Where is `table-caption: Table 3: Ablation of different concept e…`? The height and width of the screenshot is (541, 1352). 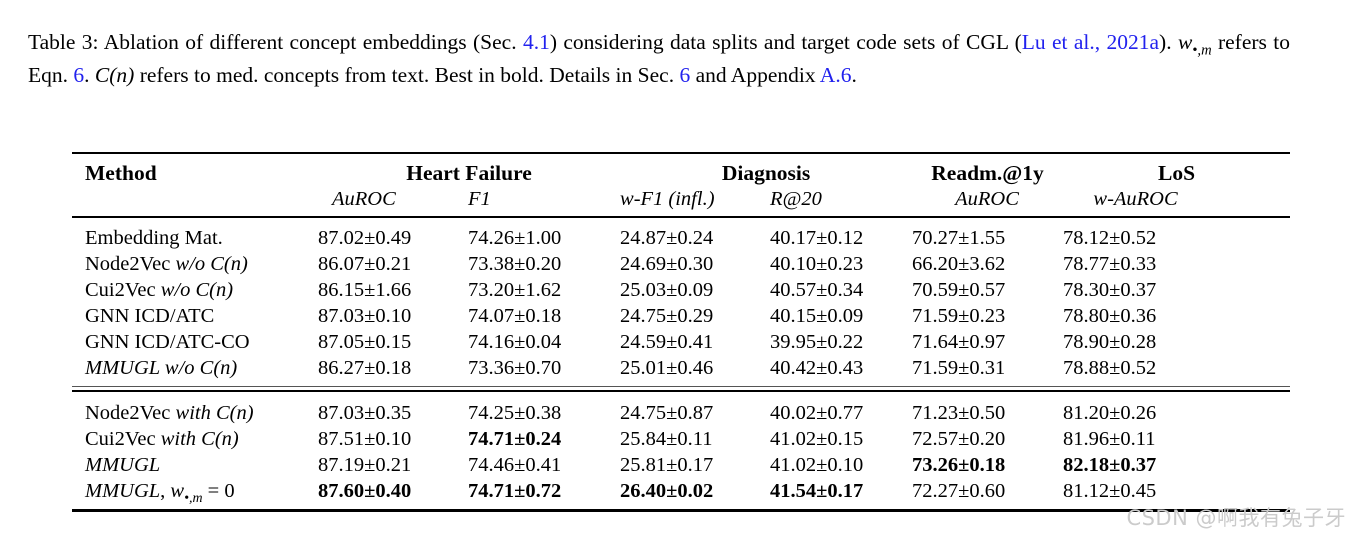 table-caption: Table 3: Ablation of different concept e… is located at coordinates (659, 58).